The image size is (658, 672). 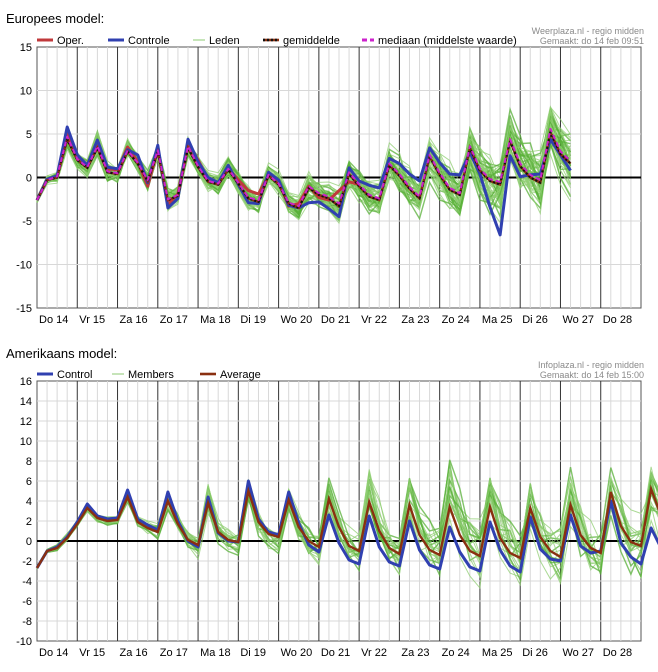 I want to click on y-tick-label: 2, so click(x=29, y=522).